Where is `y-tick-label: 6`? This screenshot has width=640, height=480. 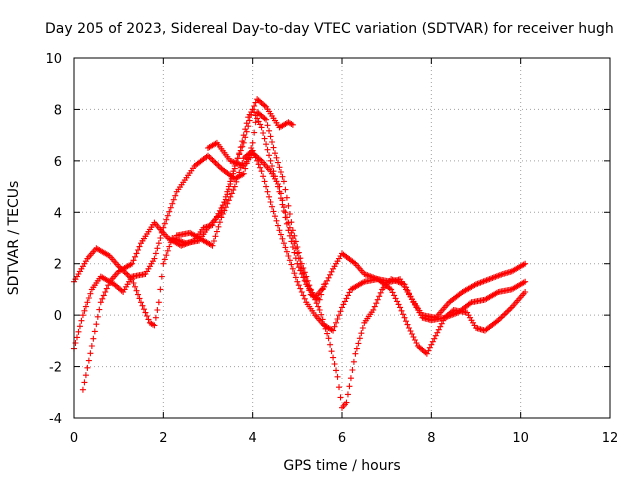 y-tick-label: 6 is located at coordinates (58, 162).